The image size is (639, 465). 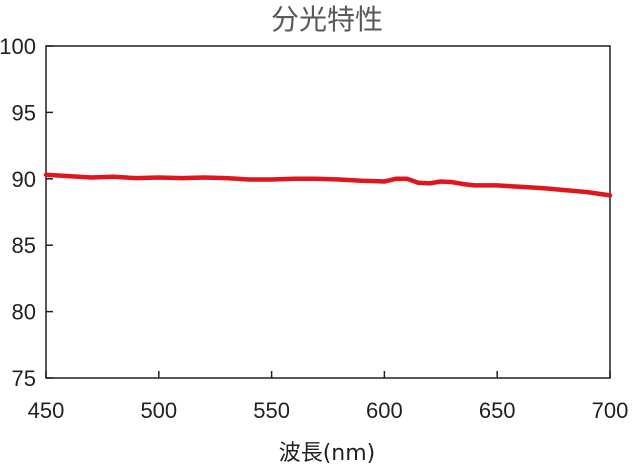 What do you see at coordinates (24, 245) in the screenshot?
I see `y-tick-label: 85` at bounding box center [24, 245].